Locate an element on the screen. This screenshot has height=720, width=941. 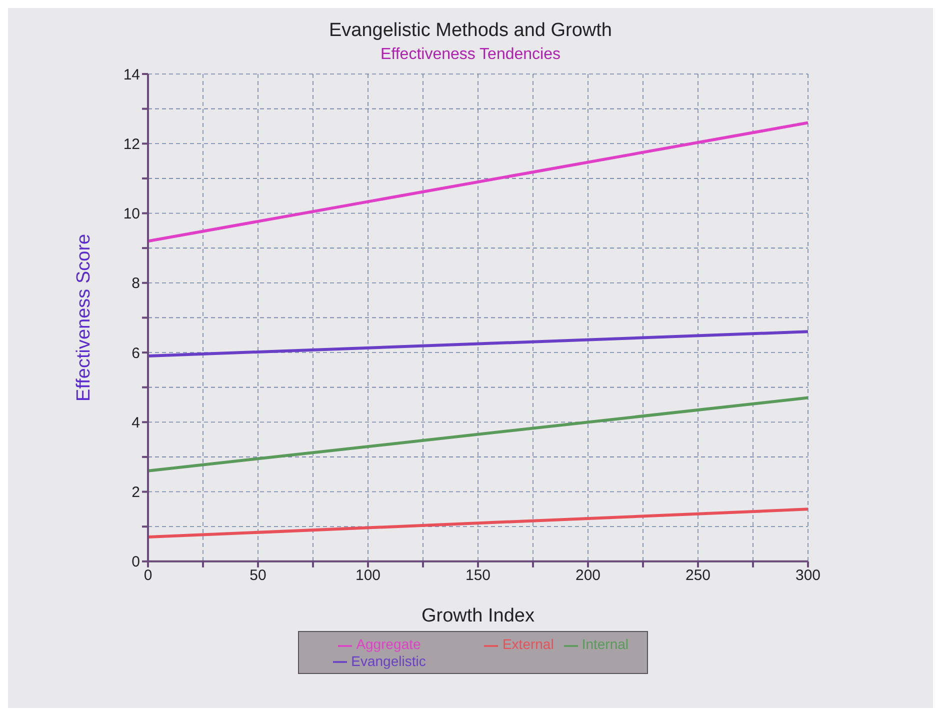
y-tick-label: 14 is located at coordinates (131, 75).